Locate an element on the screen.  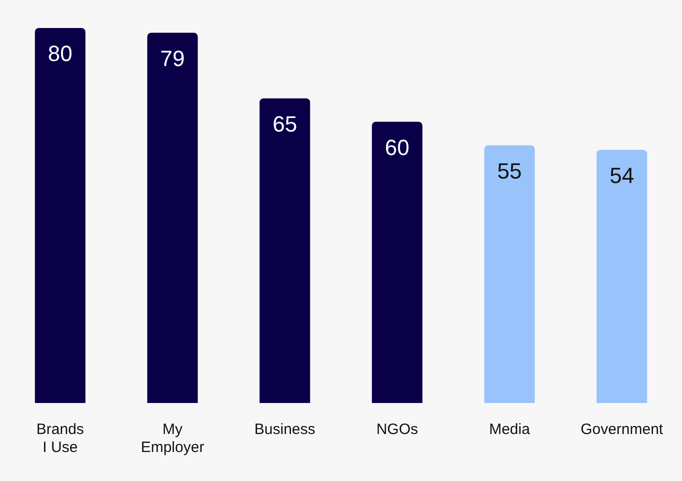
x-tick-label: Business is located at coordinates (285, 429).